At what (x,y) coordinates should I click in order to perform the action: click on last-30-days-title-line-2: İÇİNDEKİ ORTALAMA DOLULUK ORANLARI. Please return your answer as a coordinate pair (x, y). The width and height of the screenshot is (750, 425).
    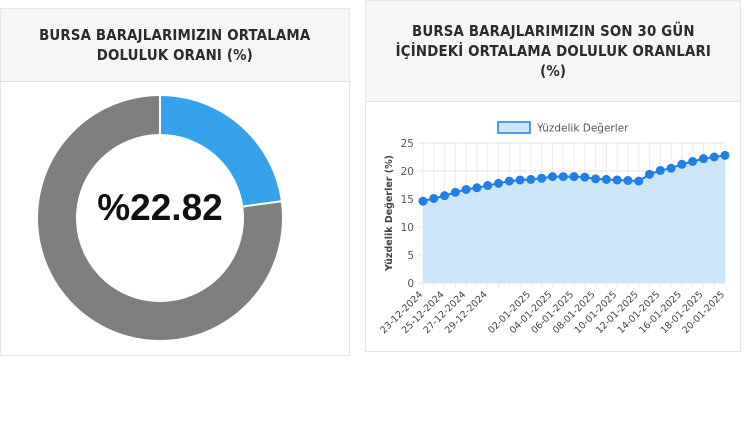
    Looking at the image, I should click on (553, 51).